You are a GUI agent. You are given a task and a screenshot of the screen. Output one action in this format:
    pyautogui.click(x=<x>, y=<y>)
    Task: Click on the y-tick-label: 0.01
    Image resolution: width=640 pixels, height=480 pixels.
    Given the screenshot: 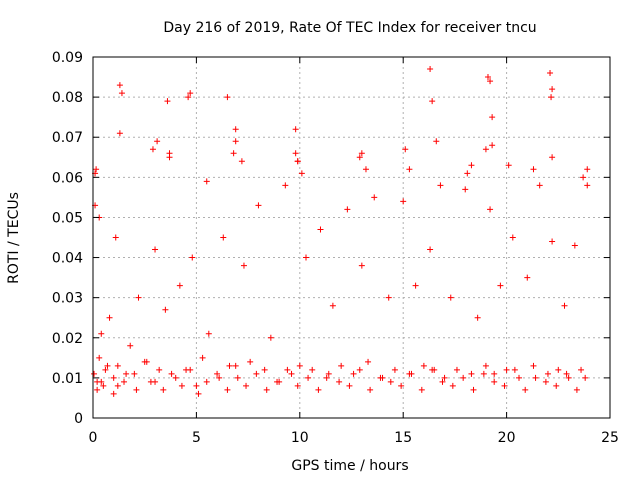 What is the action you would take?
    pyautogui.click(x=67, y=379)
    